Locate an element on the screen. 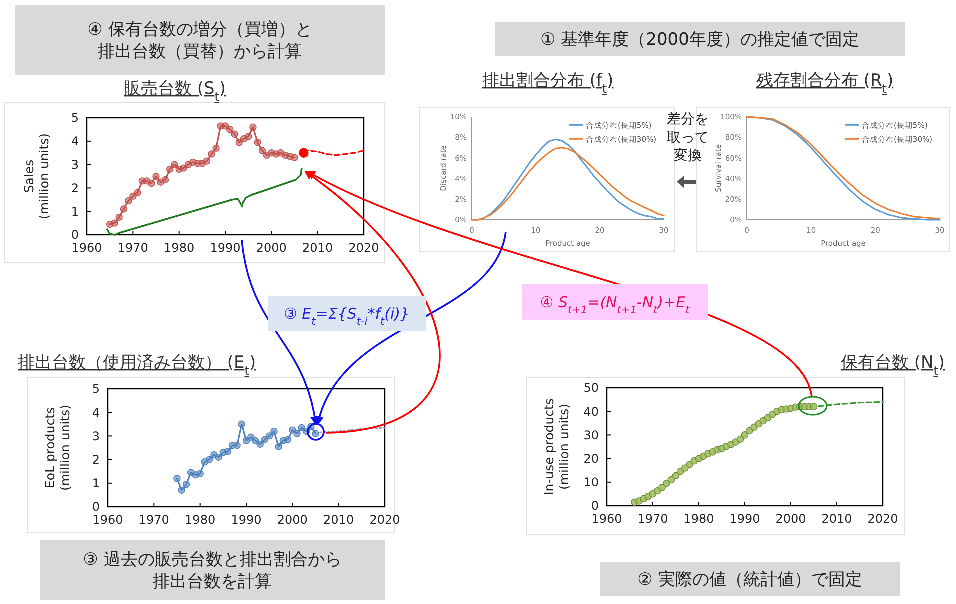 The height and width of the screenshot is (604, 956). y-axis-title: Sales (million units) is located at coordinates (37, 176).